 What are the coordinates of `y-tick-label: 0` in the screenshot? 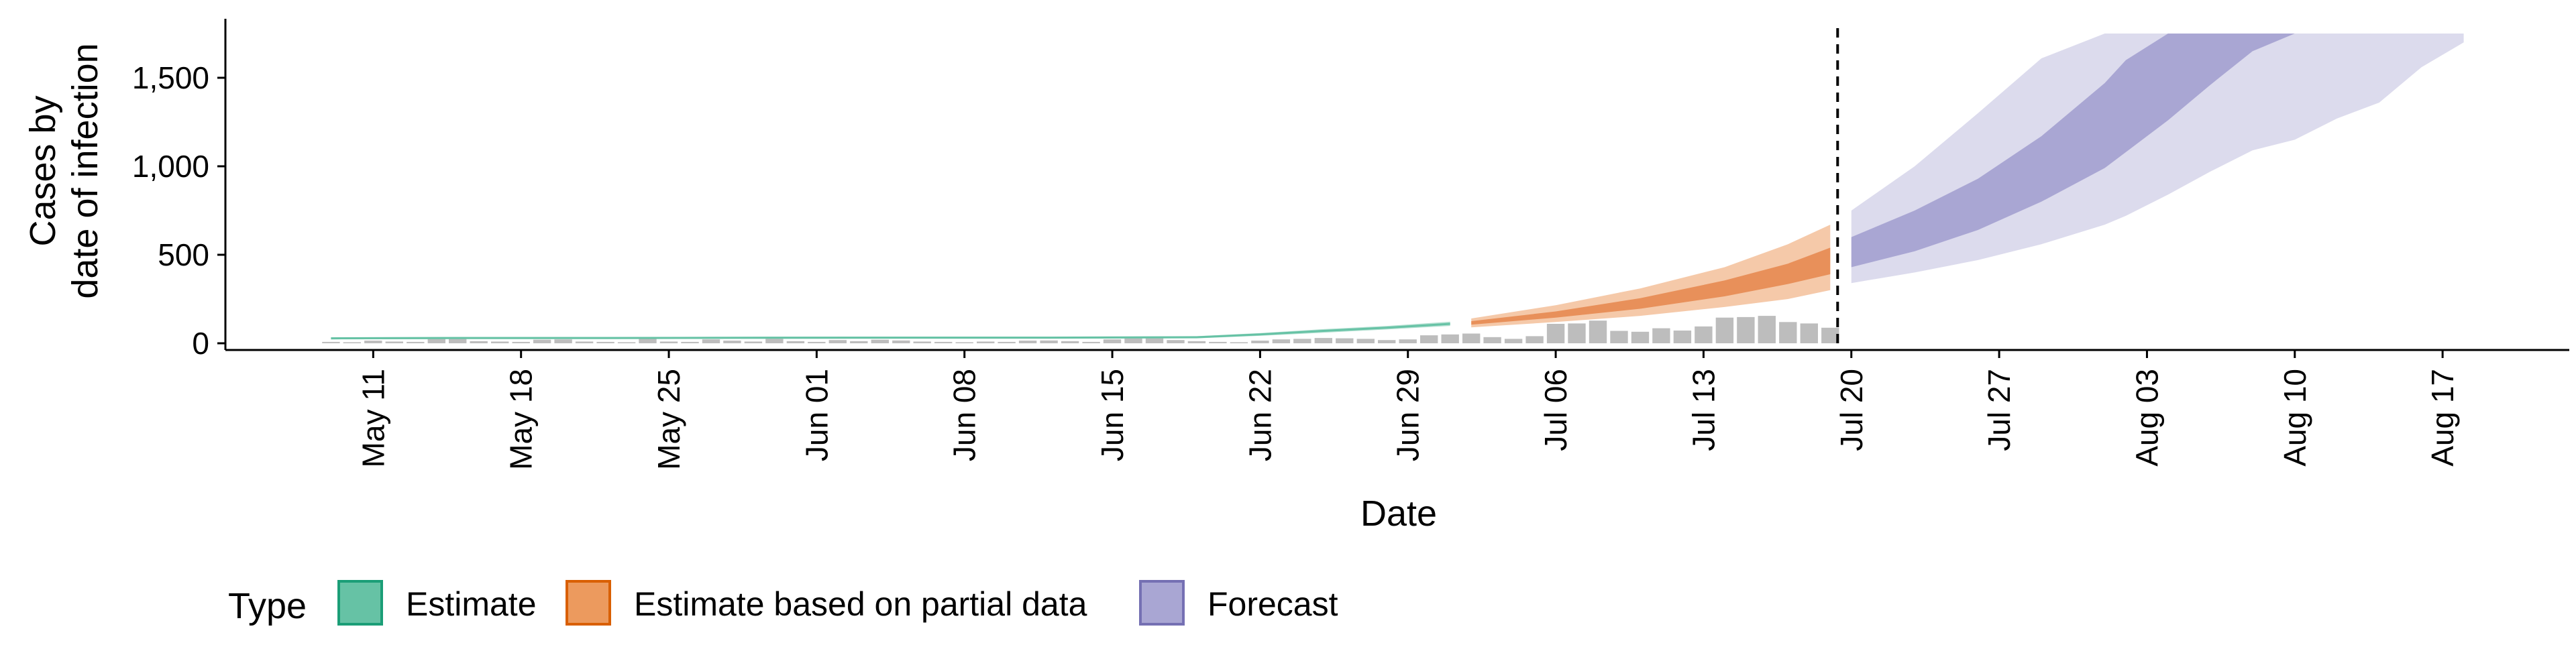 It's located at (200, 343).